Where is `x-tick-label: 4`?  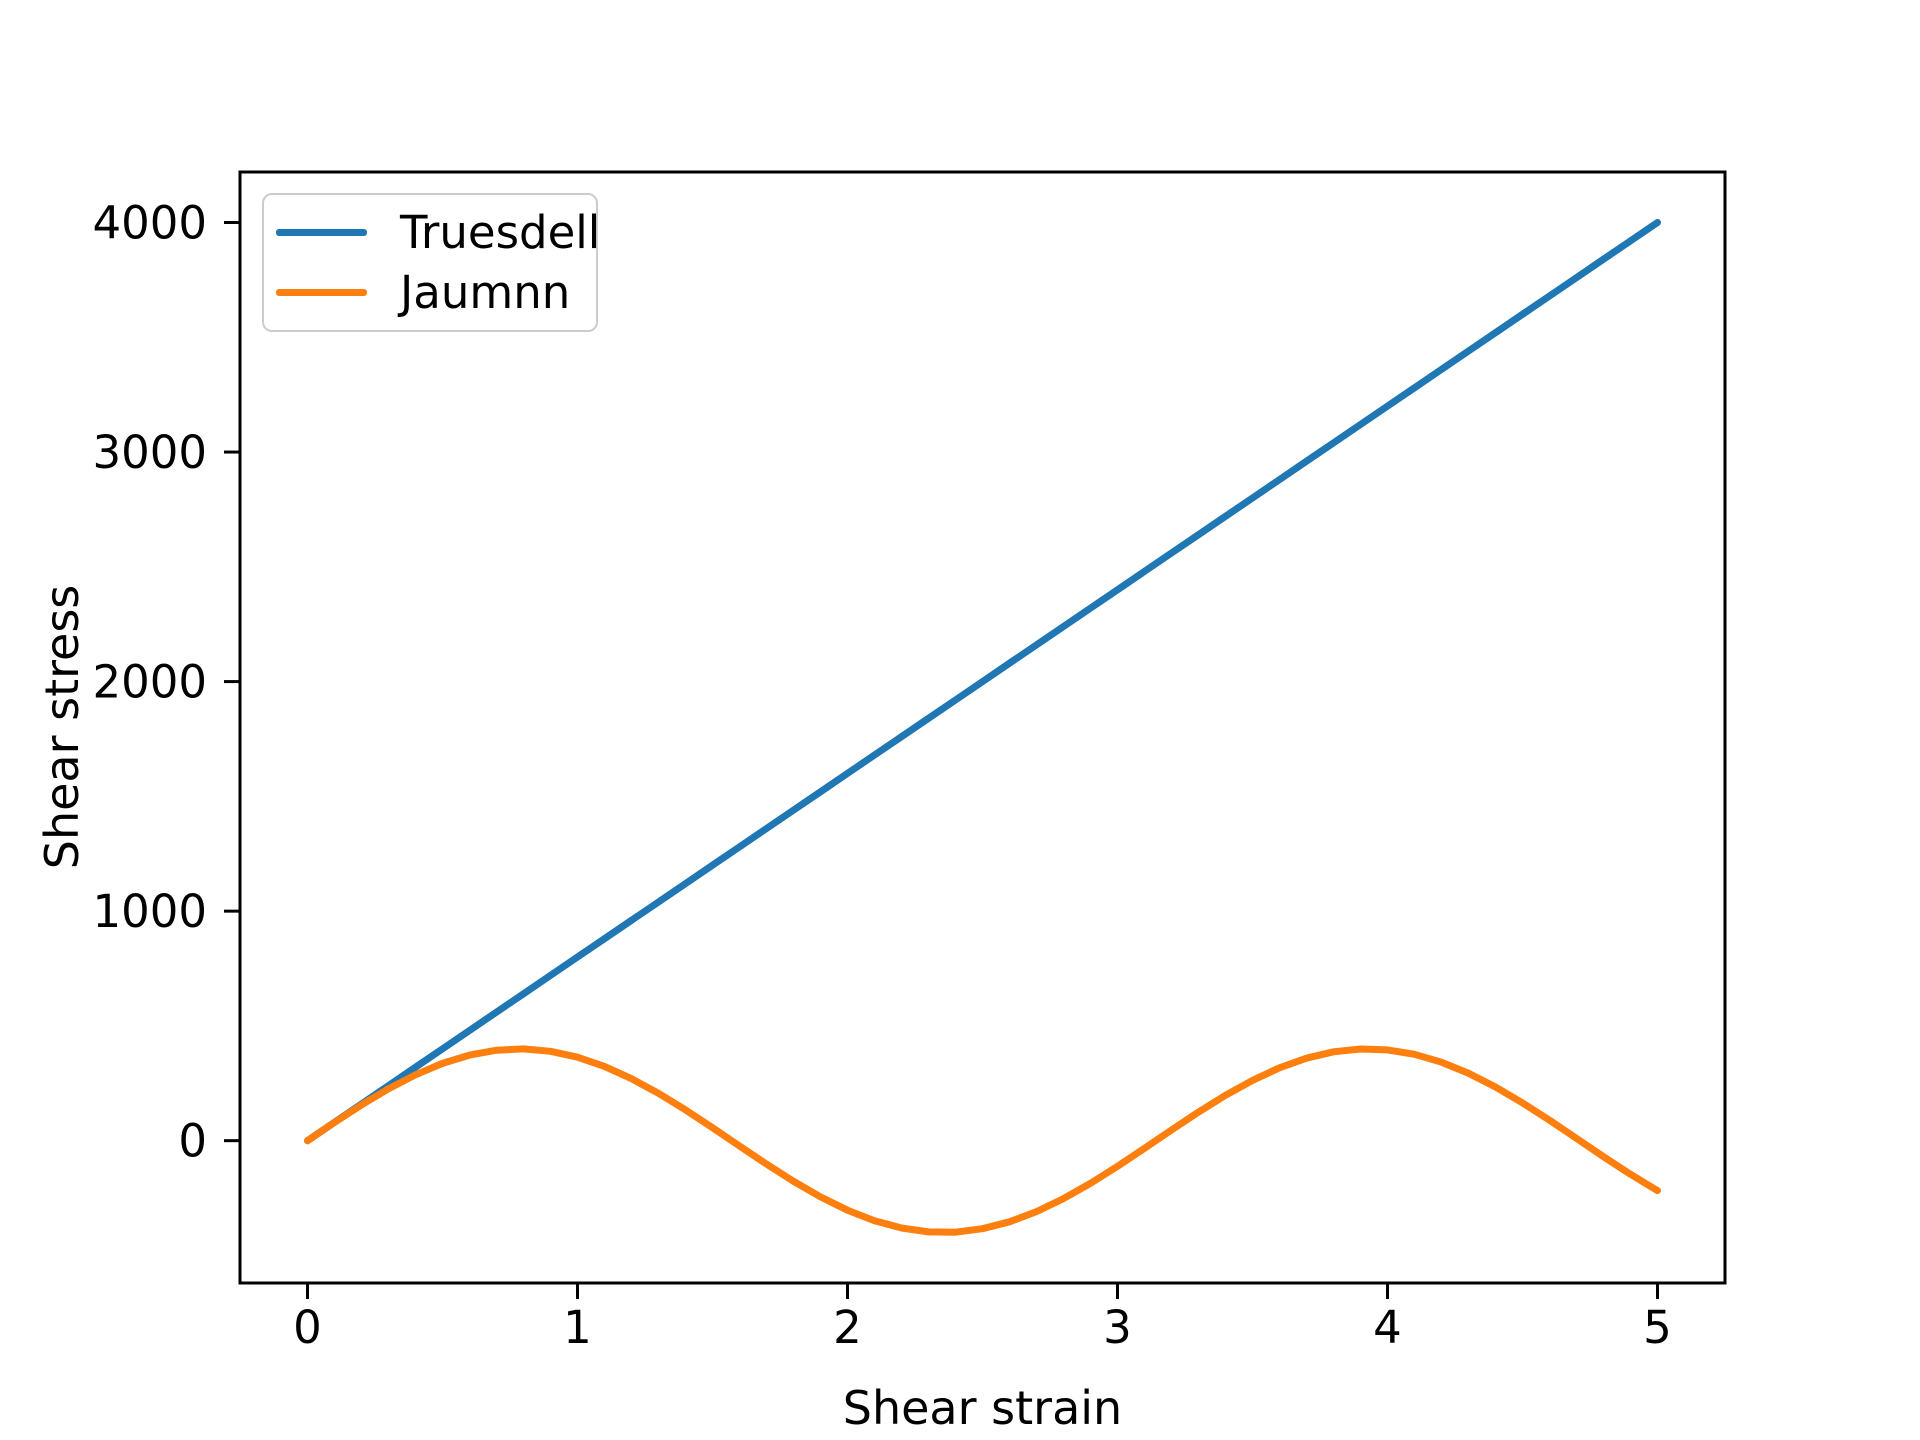
x-tick-label: 4 is located at coordinates (1387, 1327).